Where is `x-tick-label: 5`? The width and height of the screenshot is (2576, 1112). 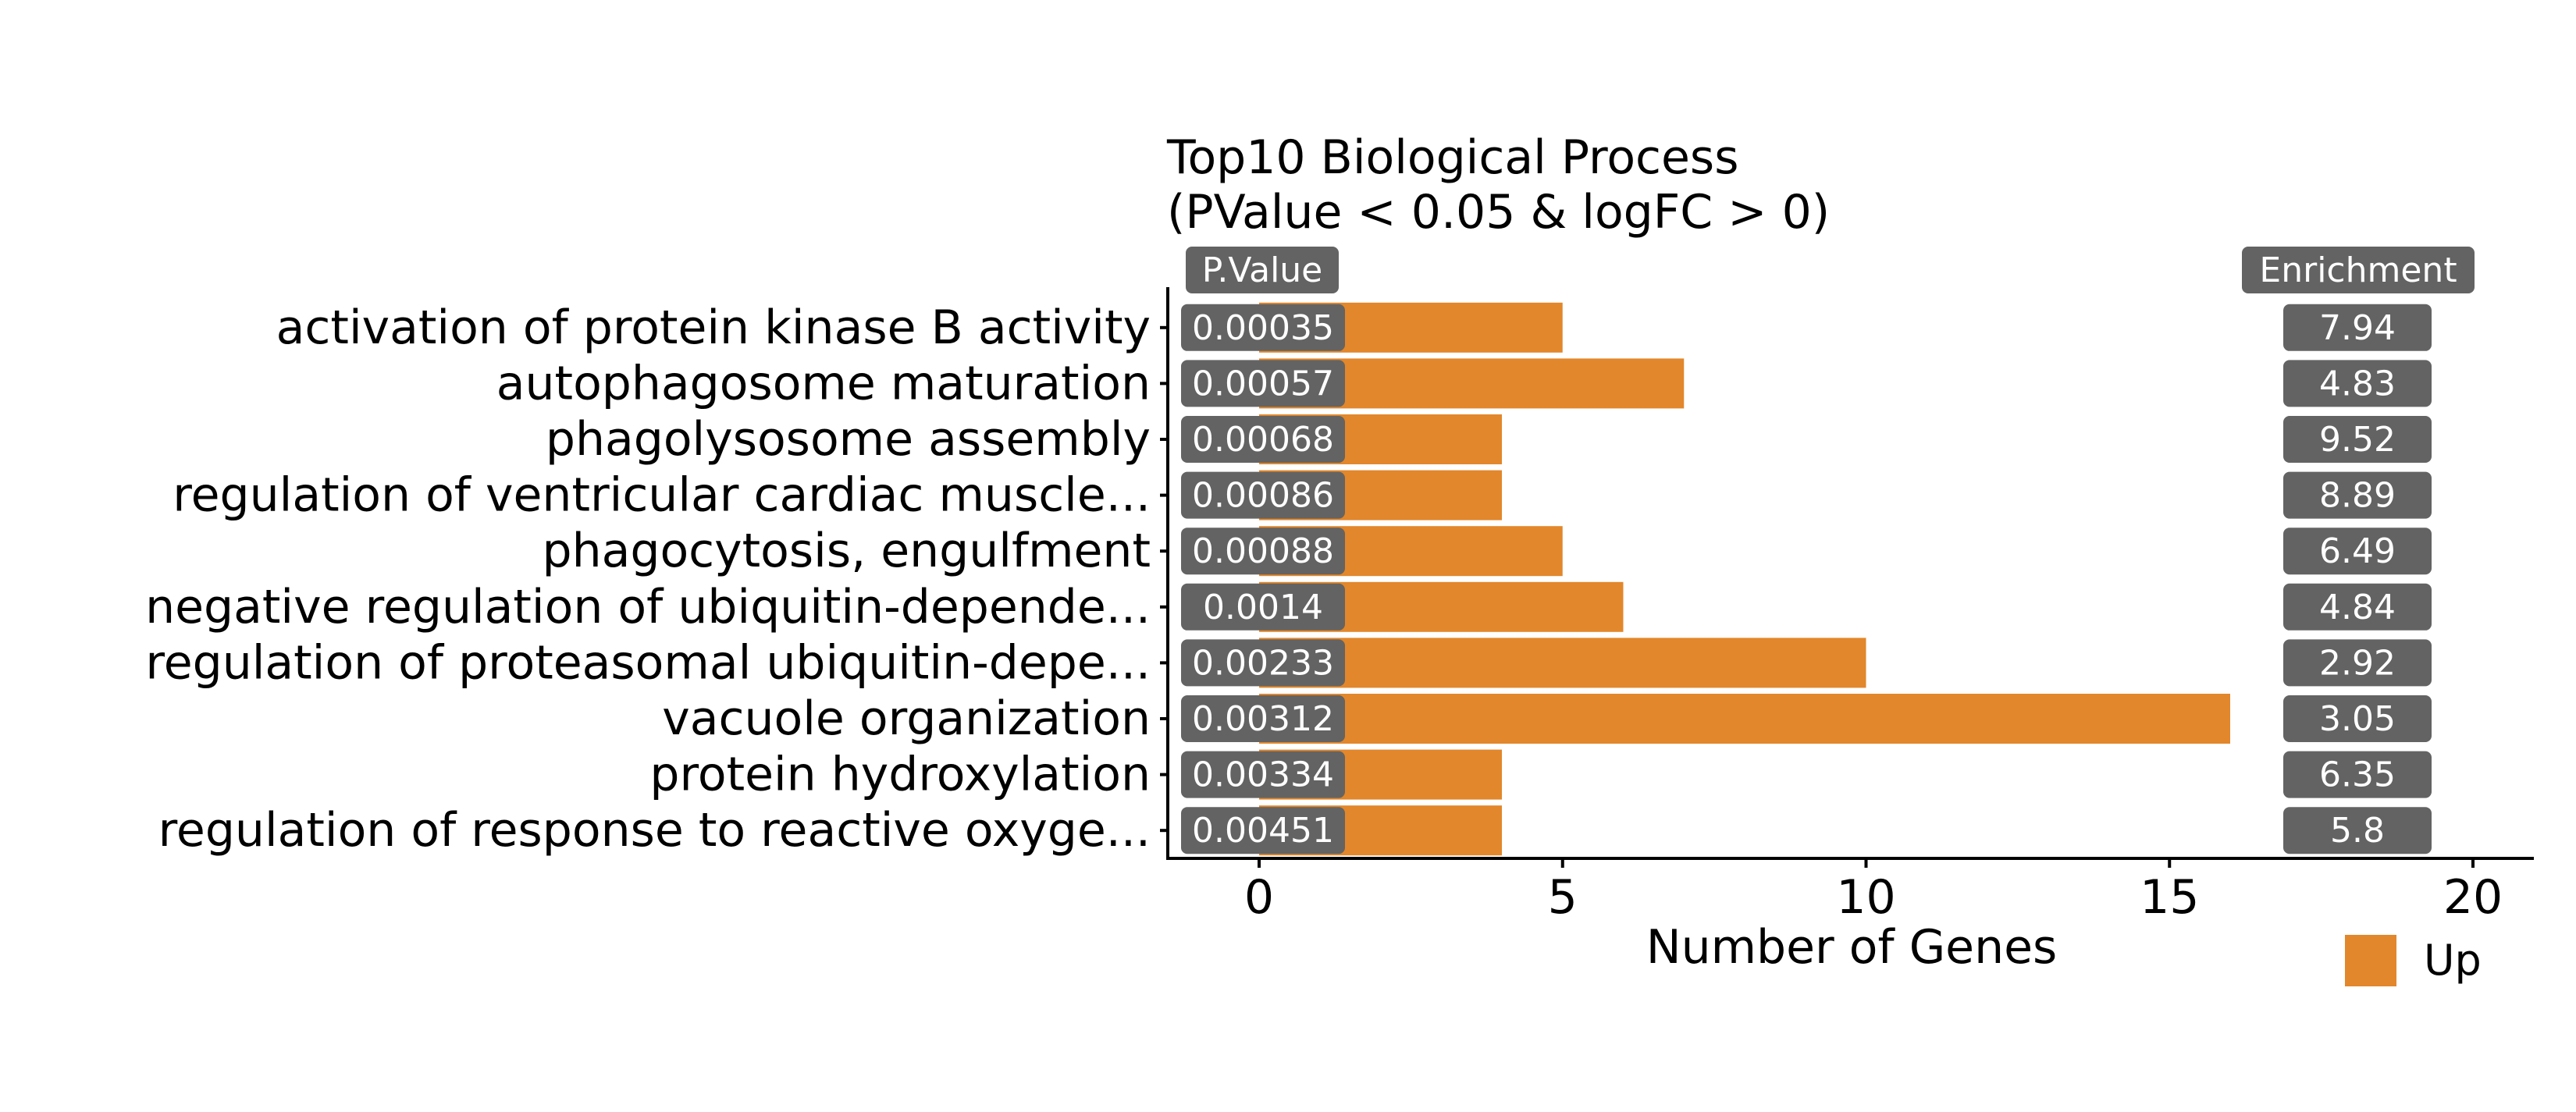 x-tick-label: 5 is located at coordinates (1563, 897).